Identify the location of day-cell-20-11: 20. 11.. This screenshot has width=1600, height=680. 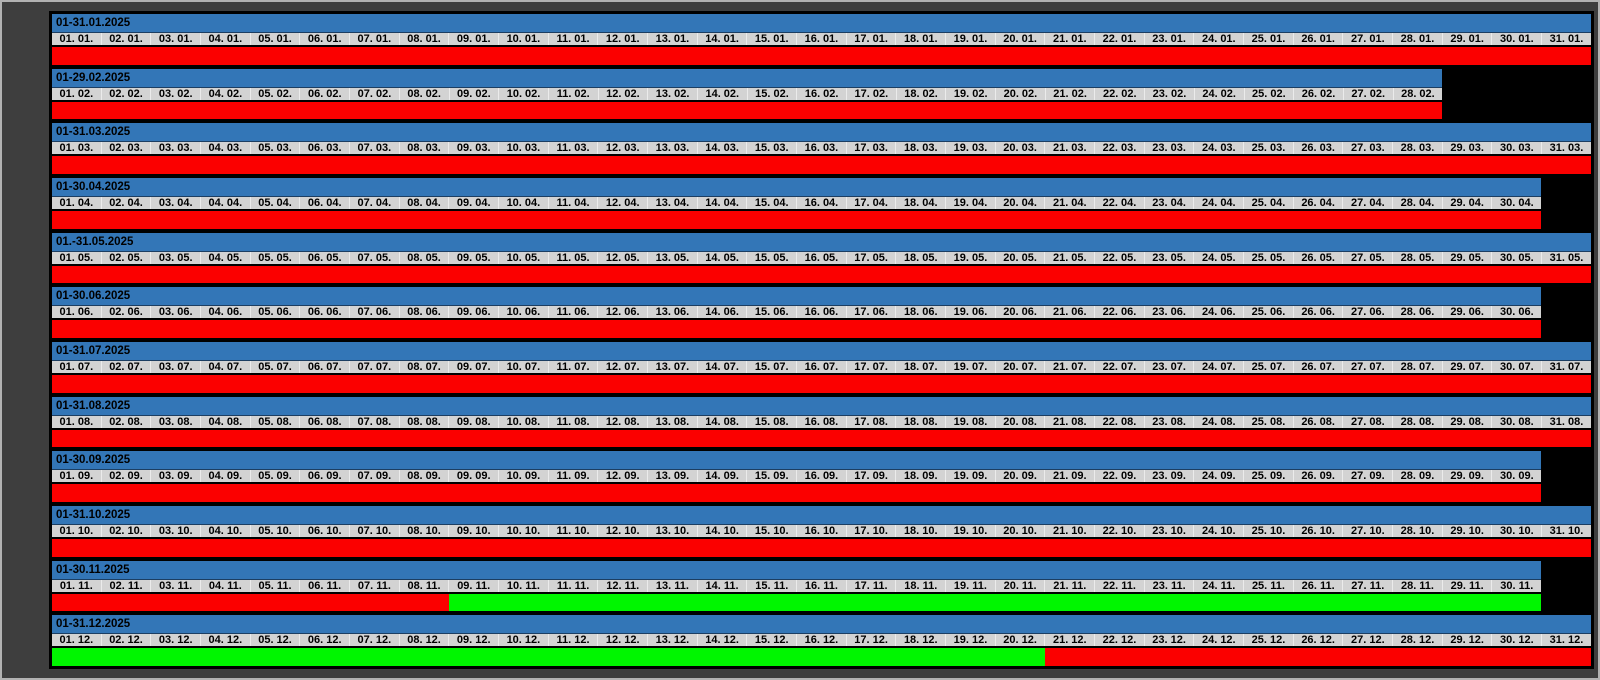
(1019, 585).